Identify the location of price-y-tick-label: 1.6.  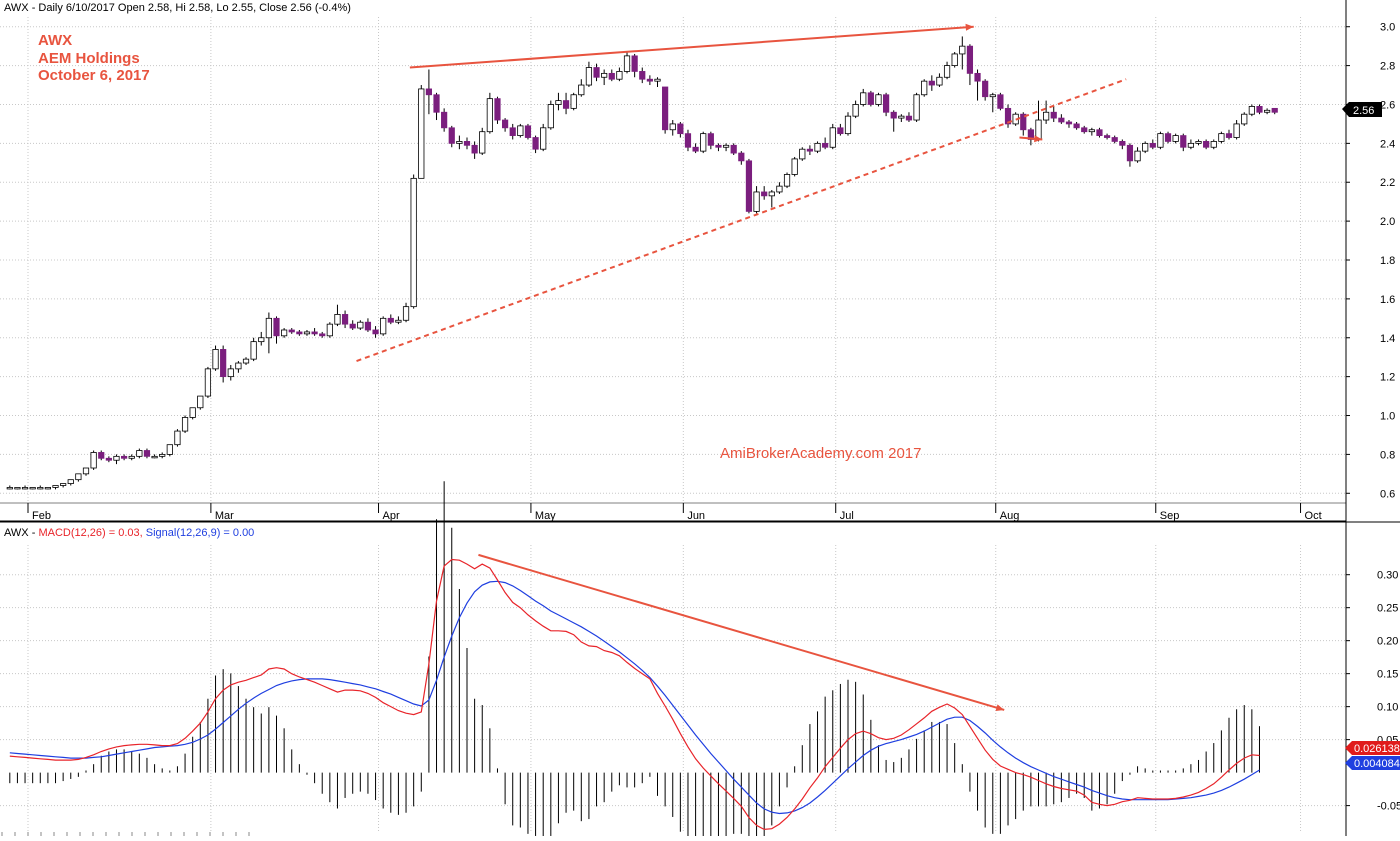
(1387, 300).